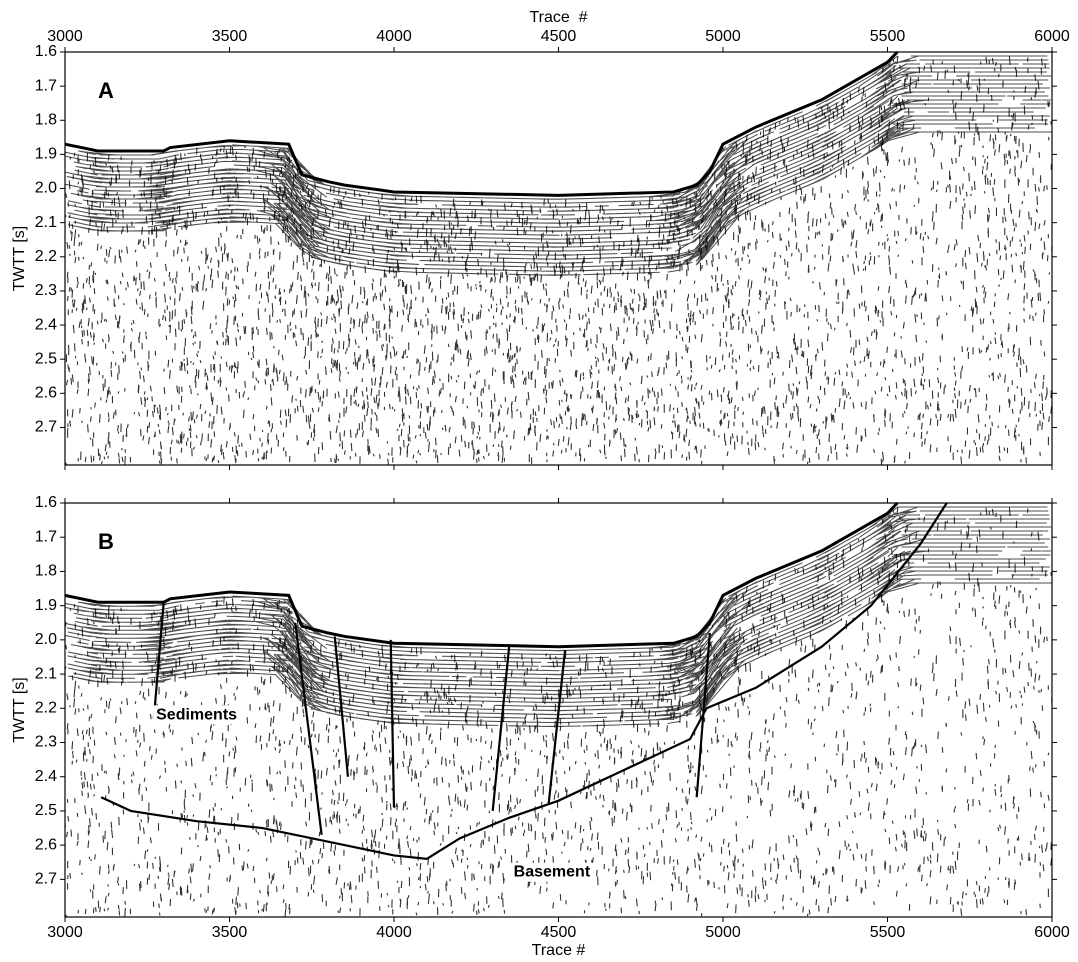 This screenshot has height=962, width=1078. I want to click on annotation: Basement, so click(552, 872).